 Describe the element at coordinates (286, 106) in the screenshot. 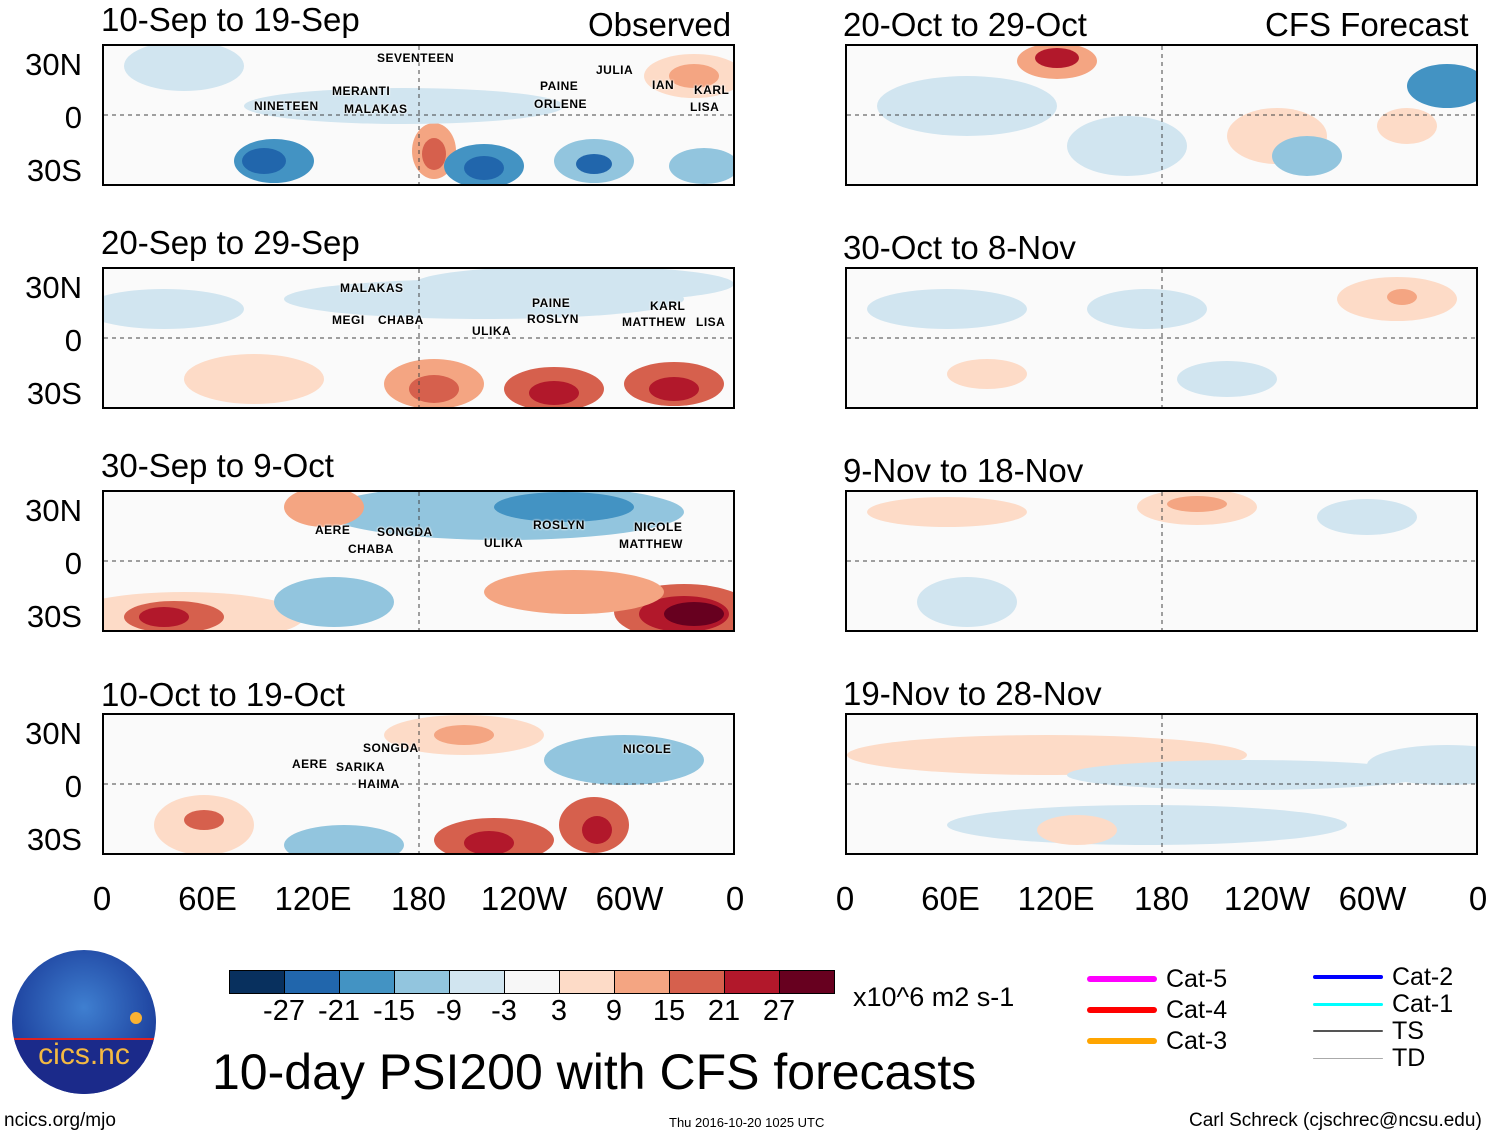

I see `storm-label: NINETEEN` at that location.